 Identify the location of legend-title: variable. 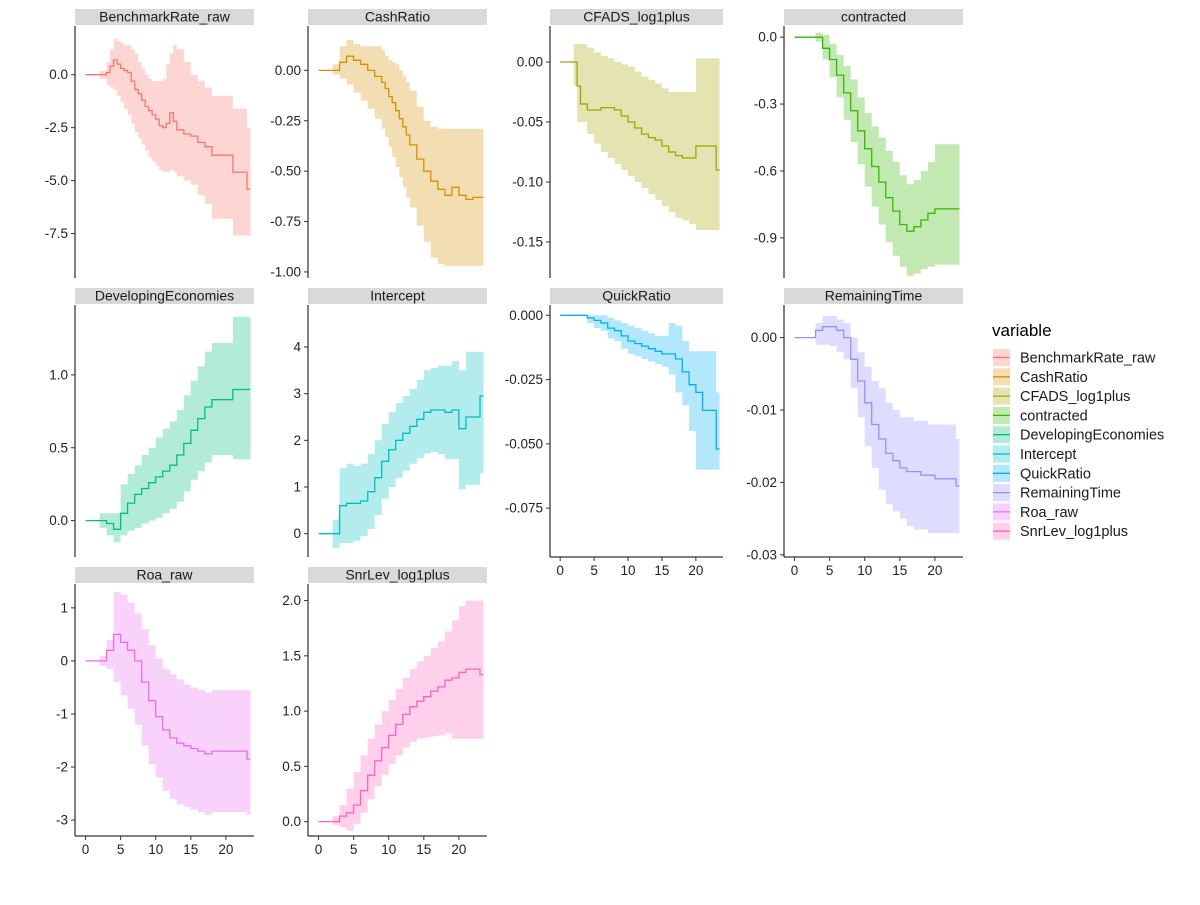
(1022, 330).